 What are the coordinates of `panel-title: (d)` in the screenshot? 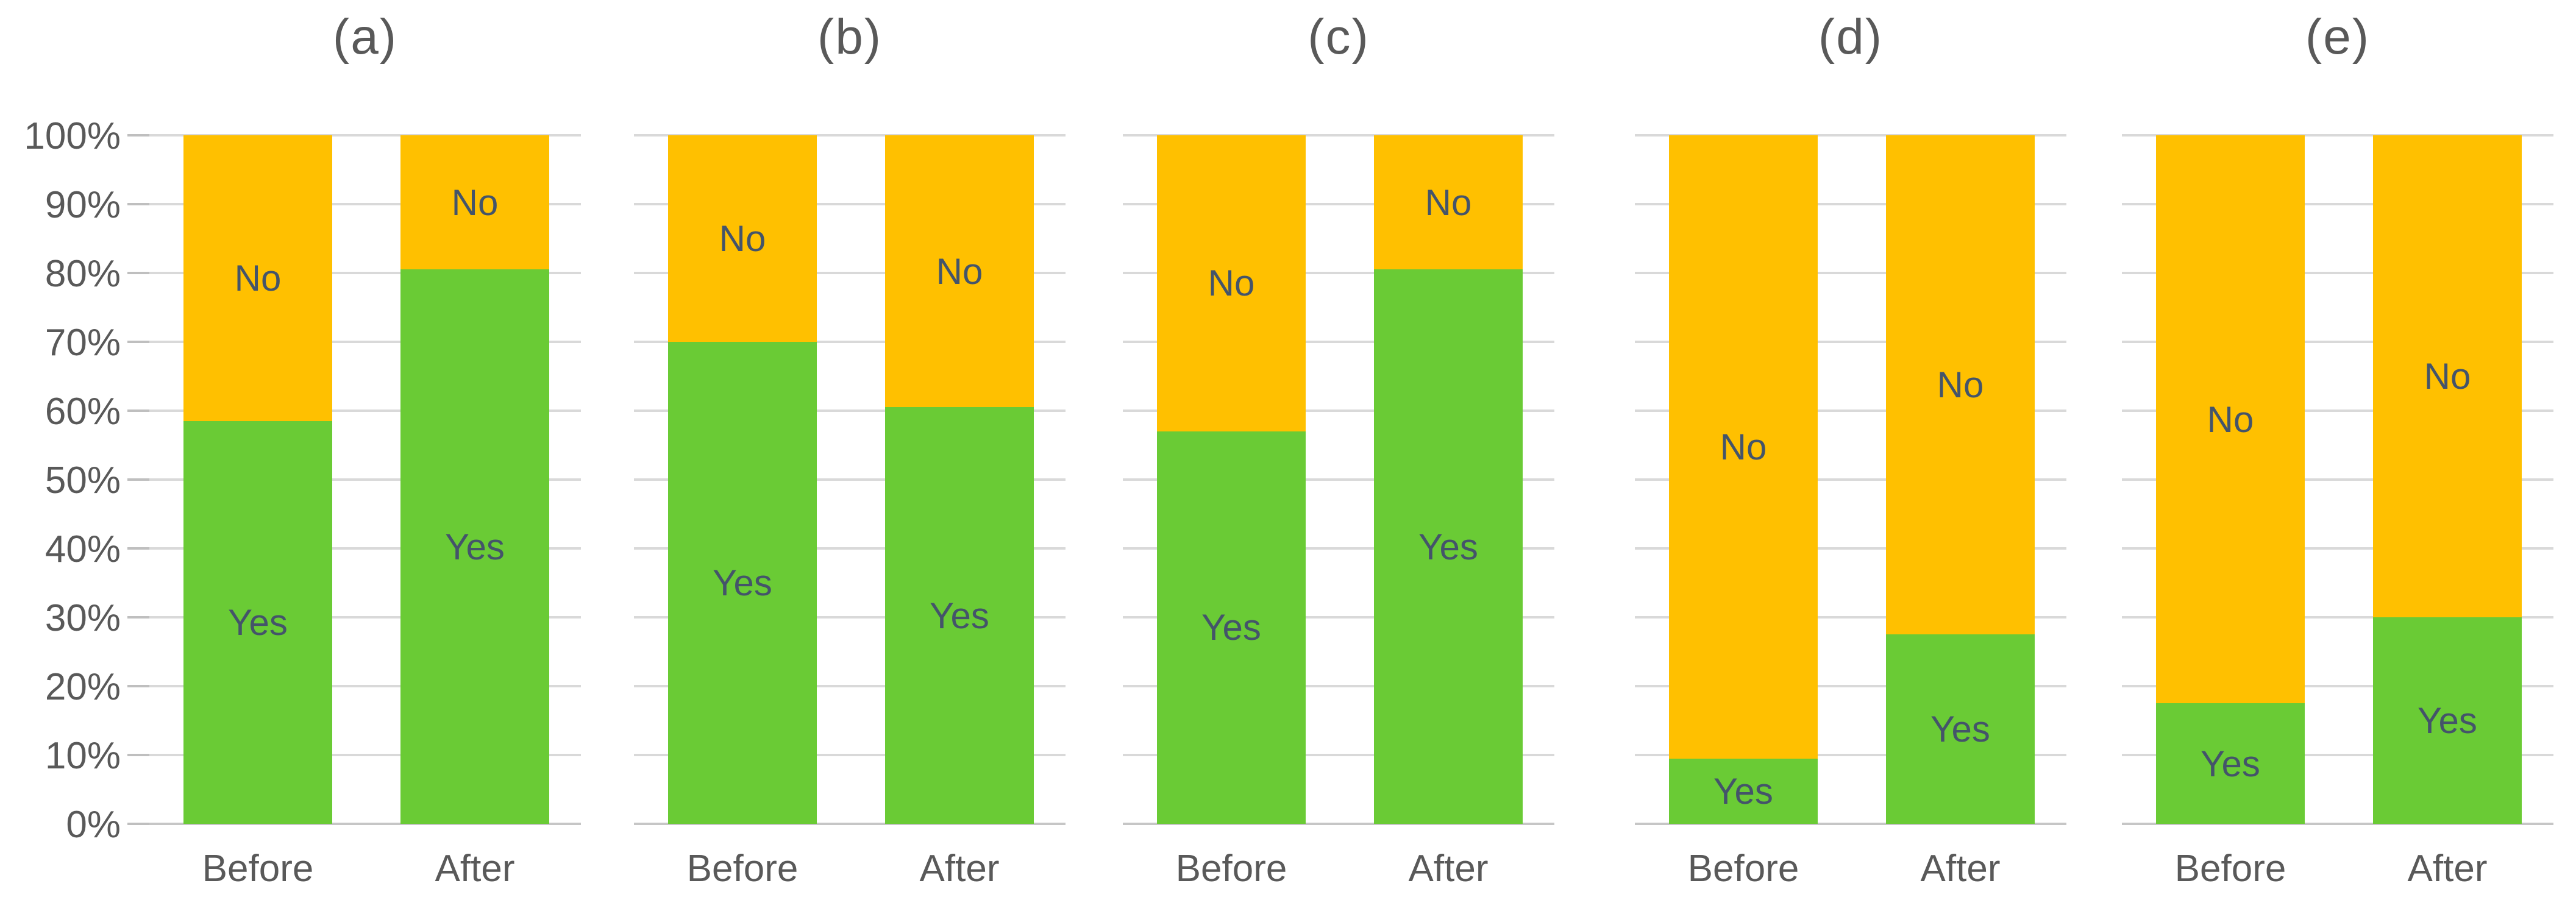 It's located at (1851, 37).